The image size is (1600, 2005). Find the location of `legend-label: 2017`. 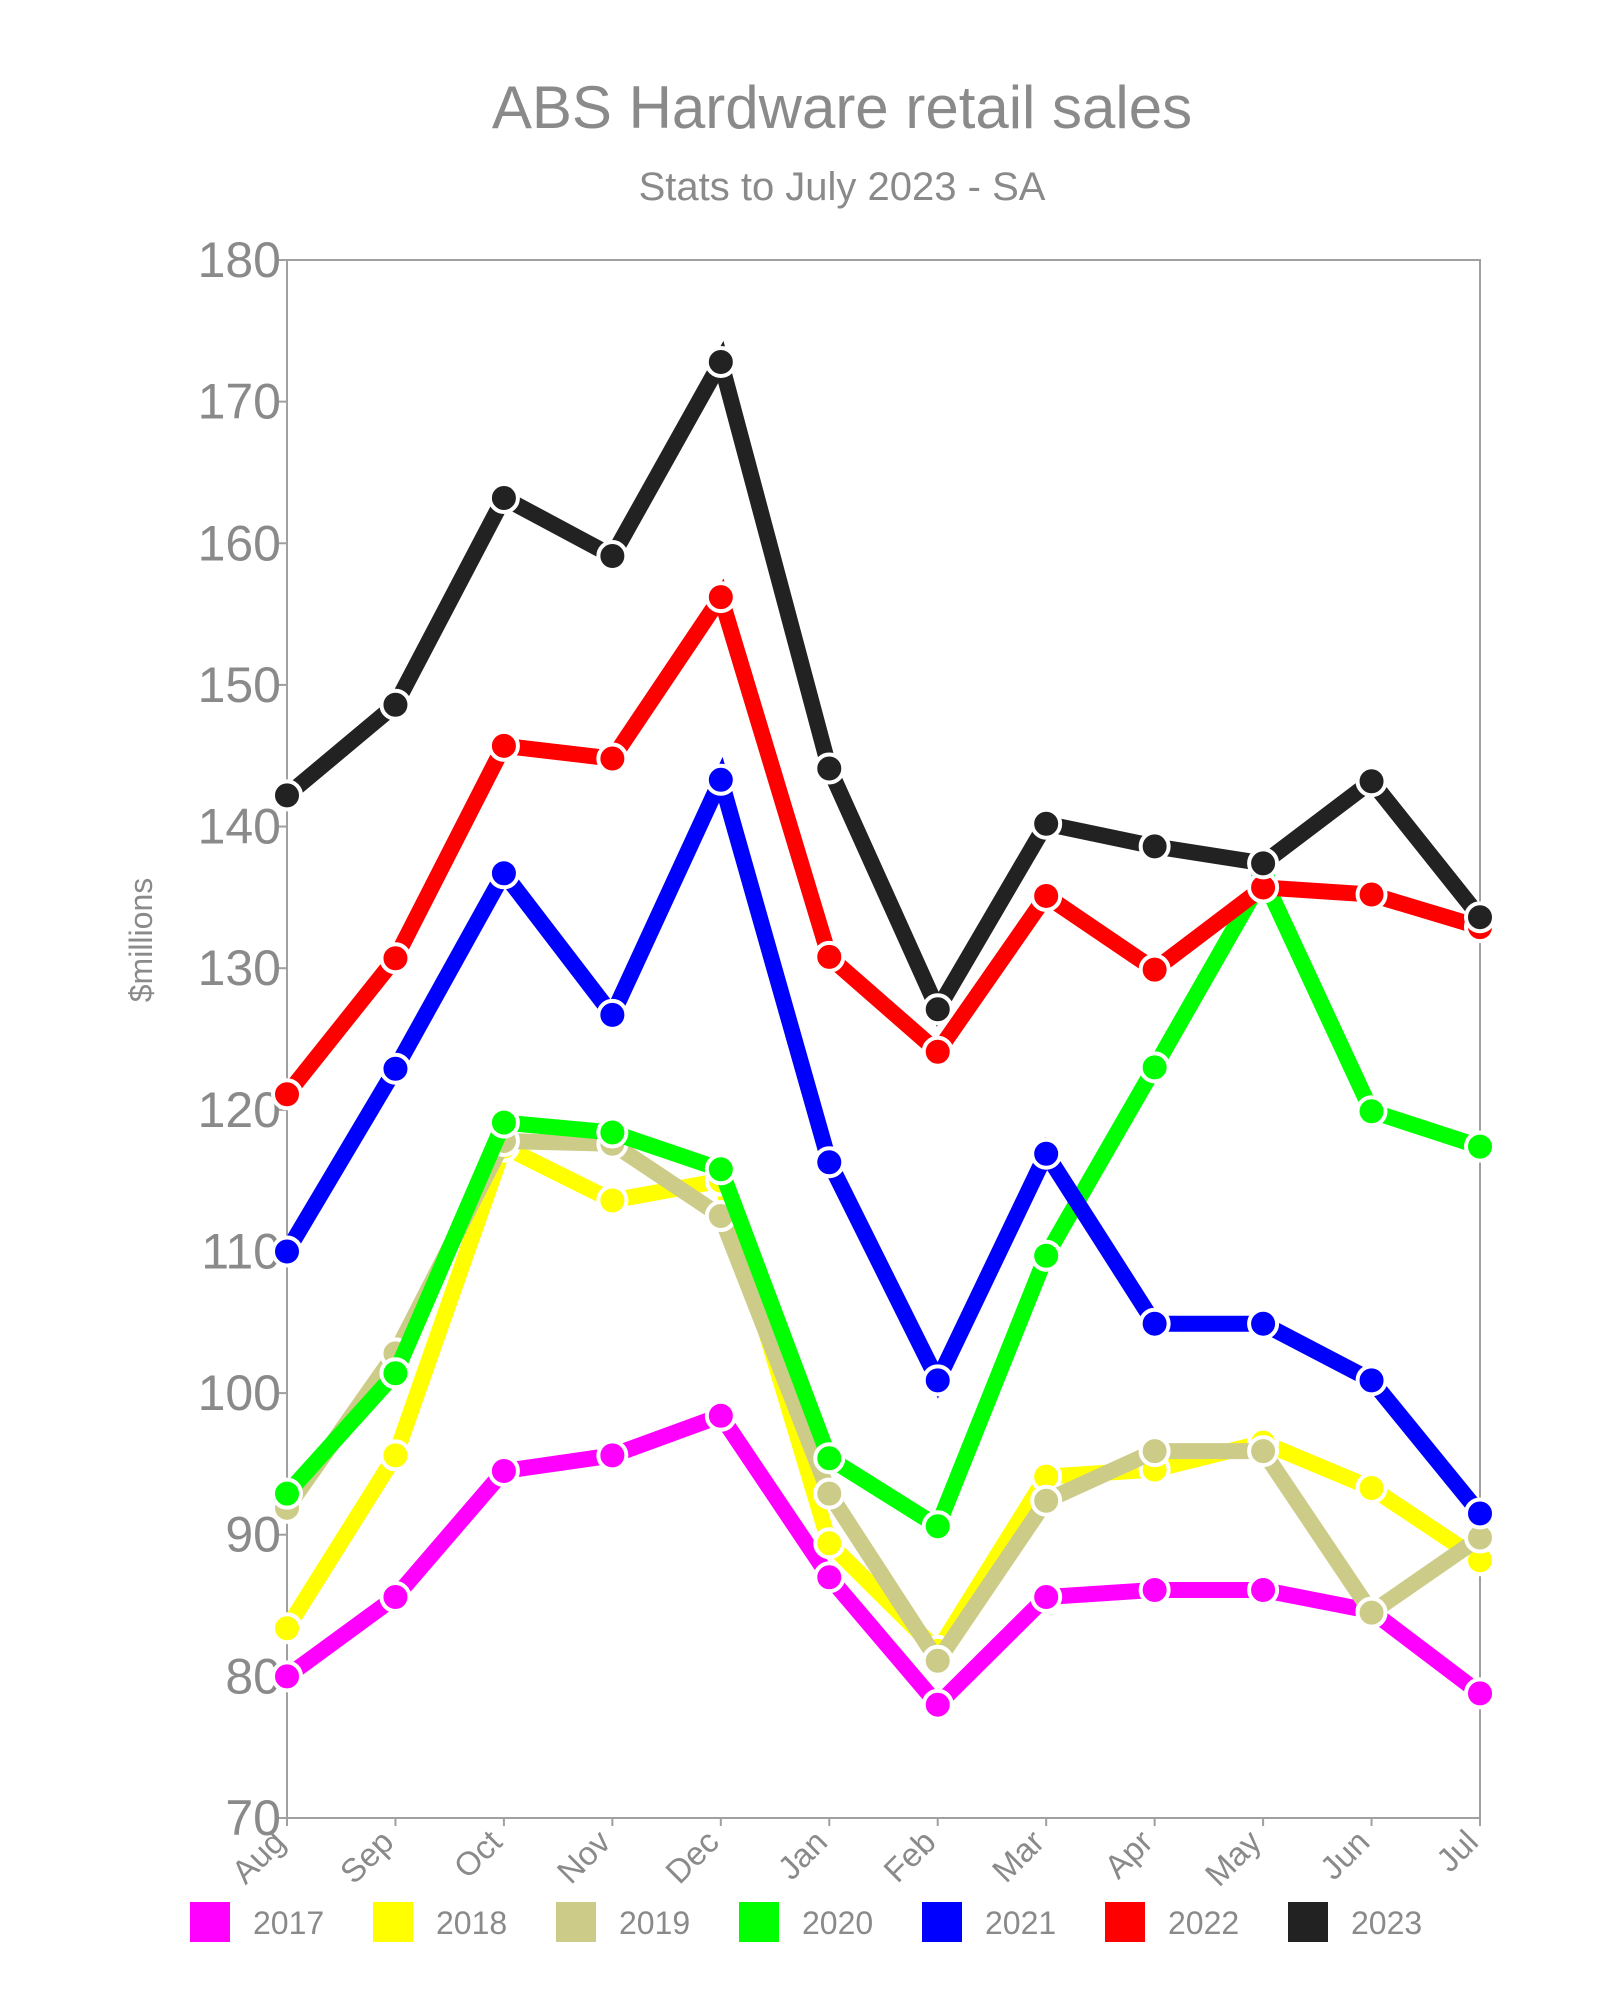

legend-label: 2017 is located at coordinates (288, 1923).